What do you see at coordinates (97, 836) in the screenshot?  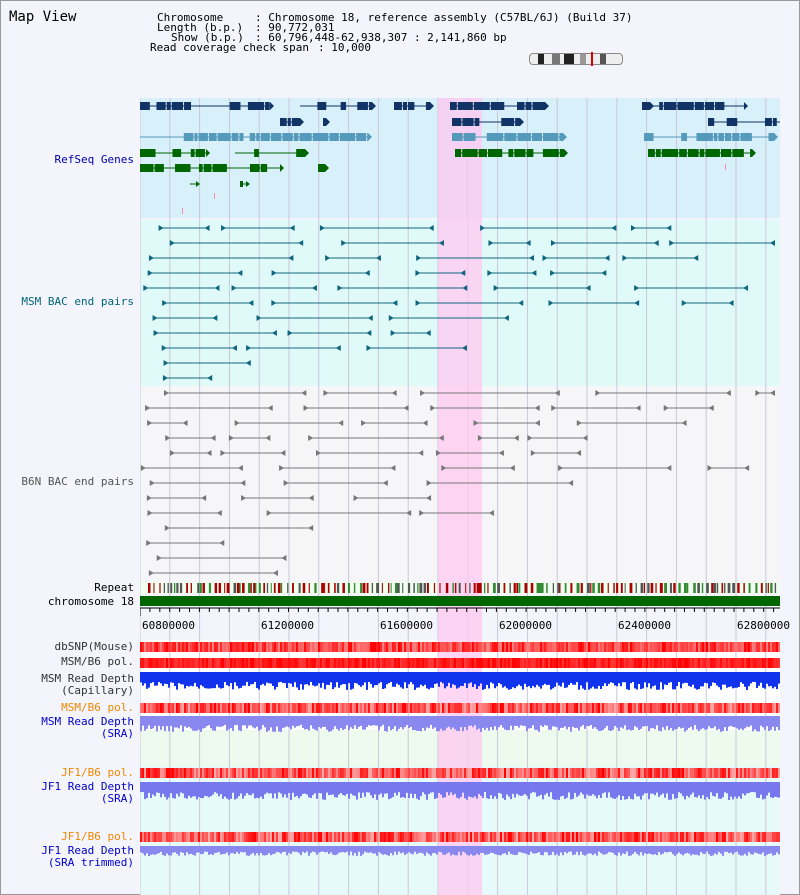 I see `jf1-b6-pol-2-label: JF1/B6 pol.` at bounding box center [97, 836].